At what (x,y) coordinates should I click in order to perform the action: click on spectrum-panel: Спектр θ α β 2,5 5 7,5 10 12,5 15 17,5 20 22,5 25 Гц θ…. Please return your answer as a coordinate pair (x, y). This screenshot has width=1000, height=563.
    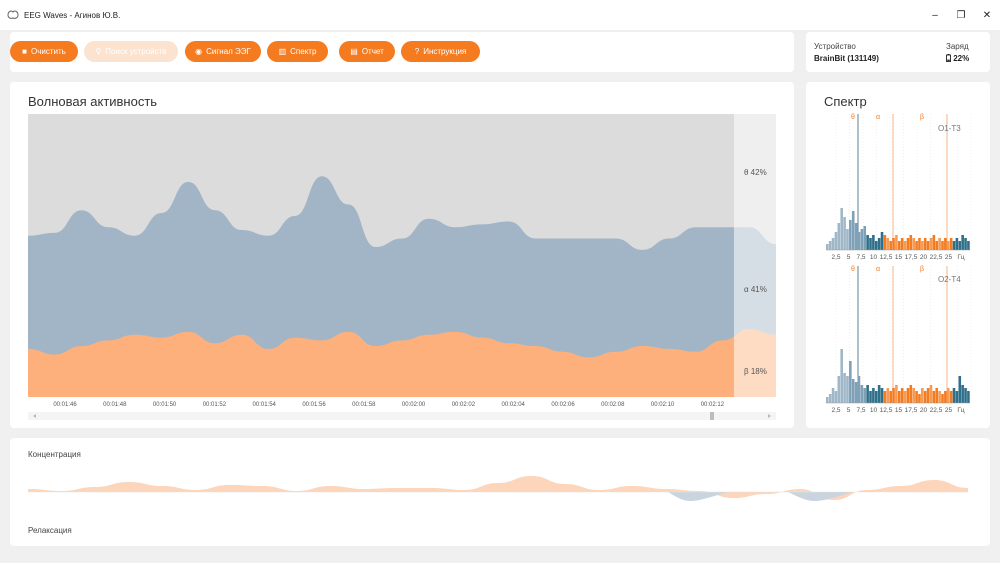
    Looking at the image, I should click on (898, 255).